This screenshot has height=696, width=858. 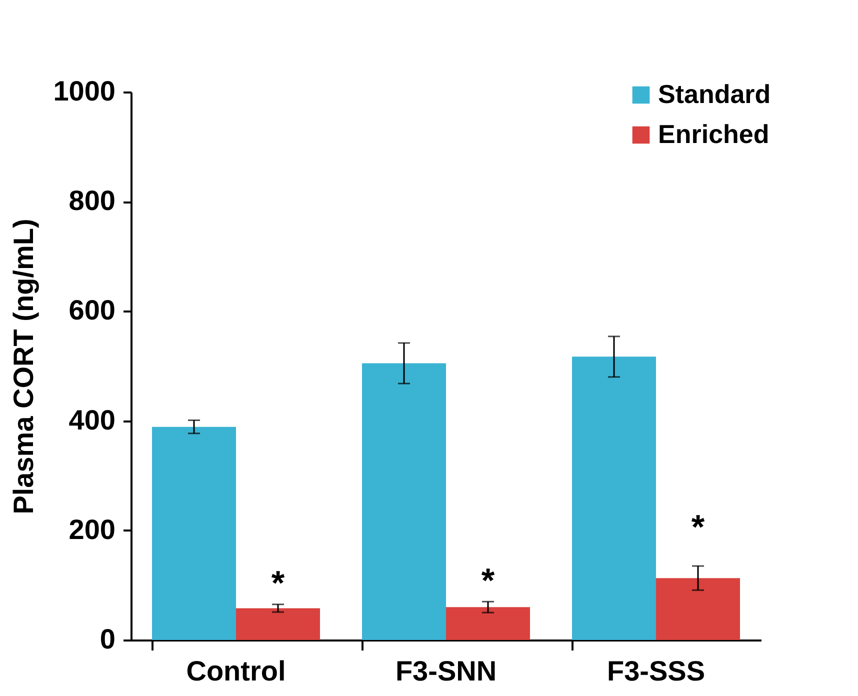 I want to click on x-tick-label: Control, so click(x=236, y=671).